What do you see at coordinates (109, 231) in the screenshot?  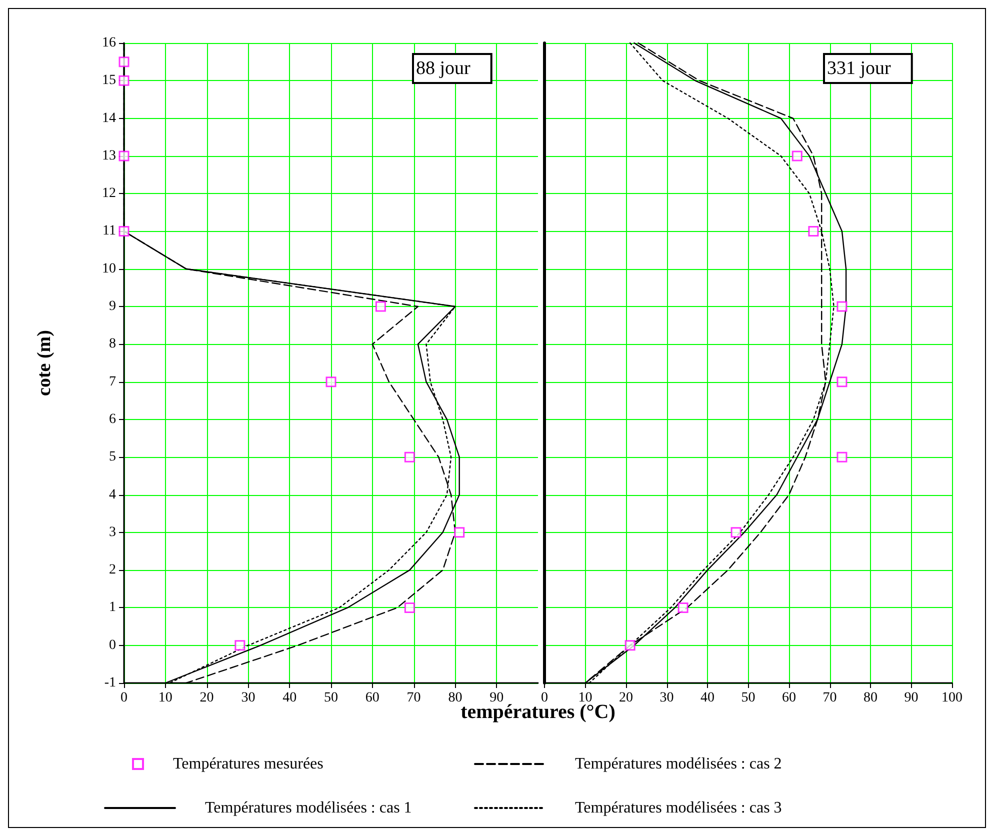 I see `y-tick-label: 11` at bounding box center [109, 231].